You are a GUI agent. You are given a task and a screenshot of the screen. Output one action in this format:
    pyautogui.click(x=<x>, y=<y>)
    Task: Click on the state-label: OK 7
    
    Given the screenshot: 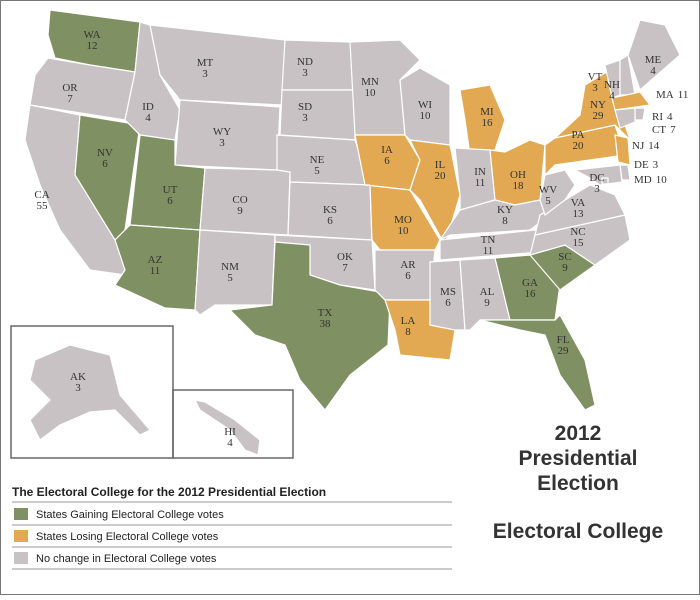 What is the action you would take?
    pyautogui.click(x=345, y=262)
    